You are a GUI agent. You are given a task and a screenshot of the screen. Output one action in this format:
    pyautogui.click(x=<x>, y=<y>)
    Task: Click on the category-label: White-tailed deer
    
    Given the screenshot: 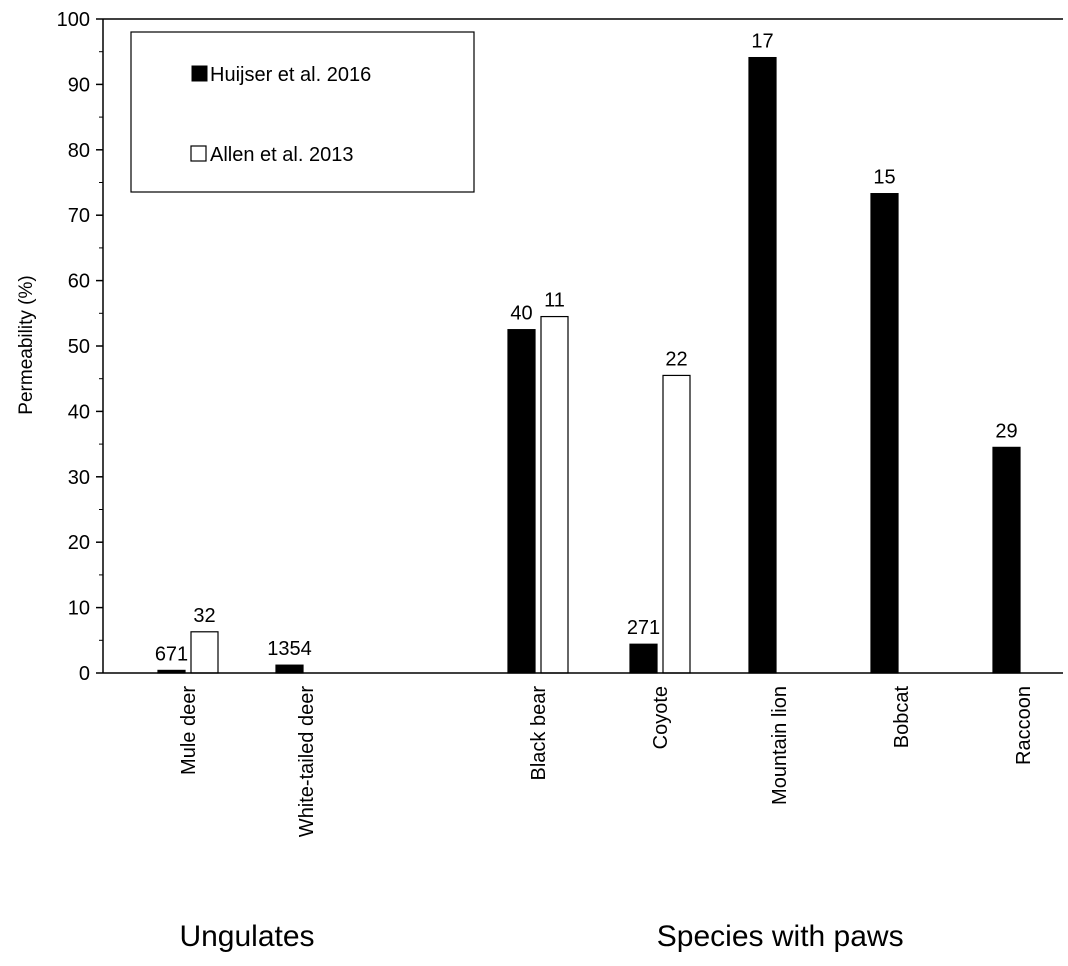 What is the action you would take?
    pyautogui.click(x=307, y=762)
    